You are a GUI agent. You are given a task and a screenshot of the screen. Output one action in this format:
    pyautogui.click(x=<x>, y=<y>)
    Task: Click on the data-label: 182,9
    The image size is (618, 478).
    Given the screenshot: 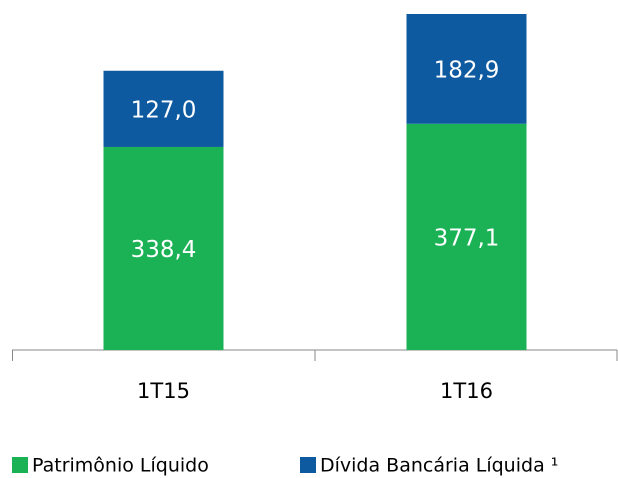 What is the action you would take?
    pyautogui.click(x=467, y=70)
    